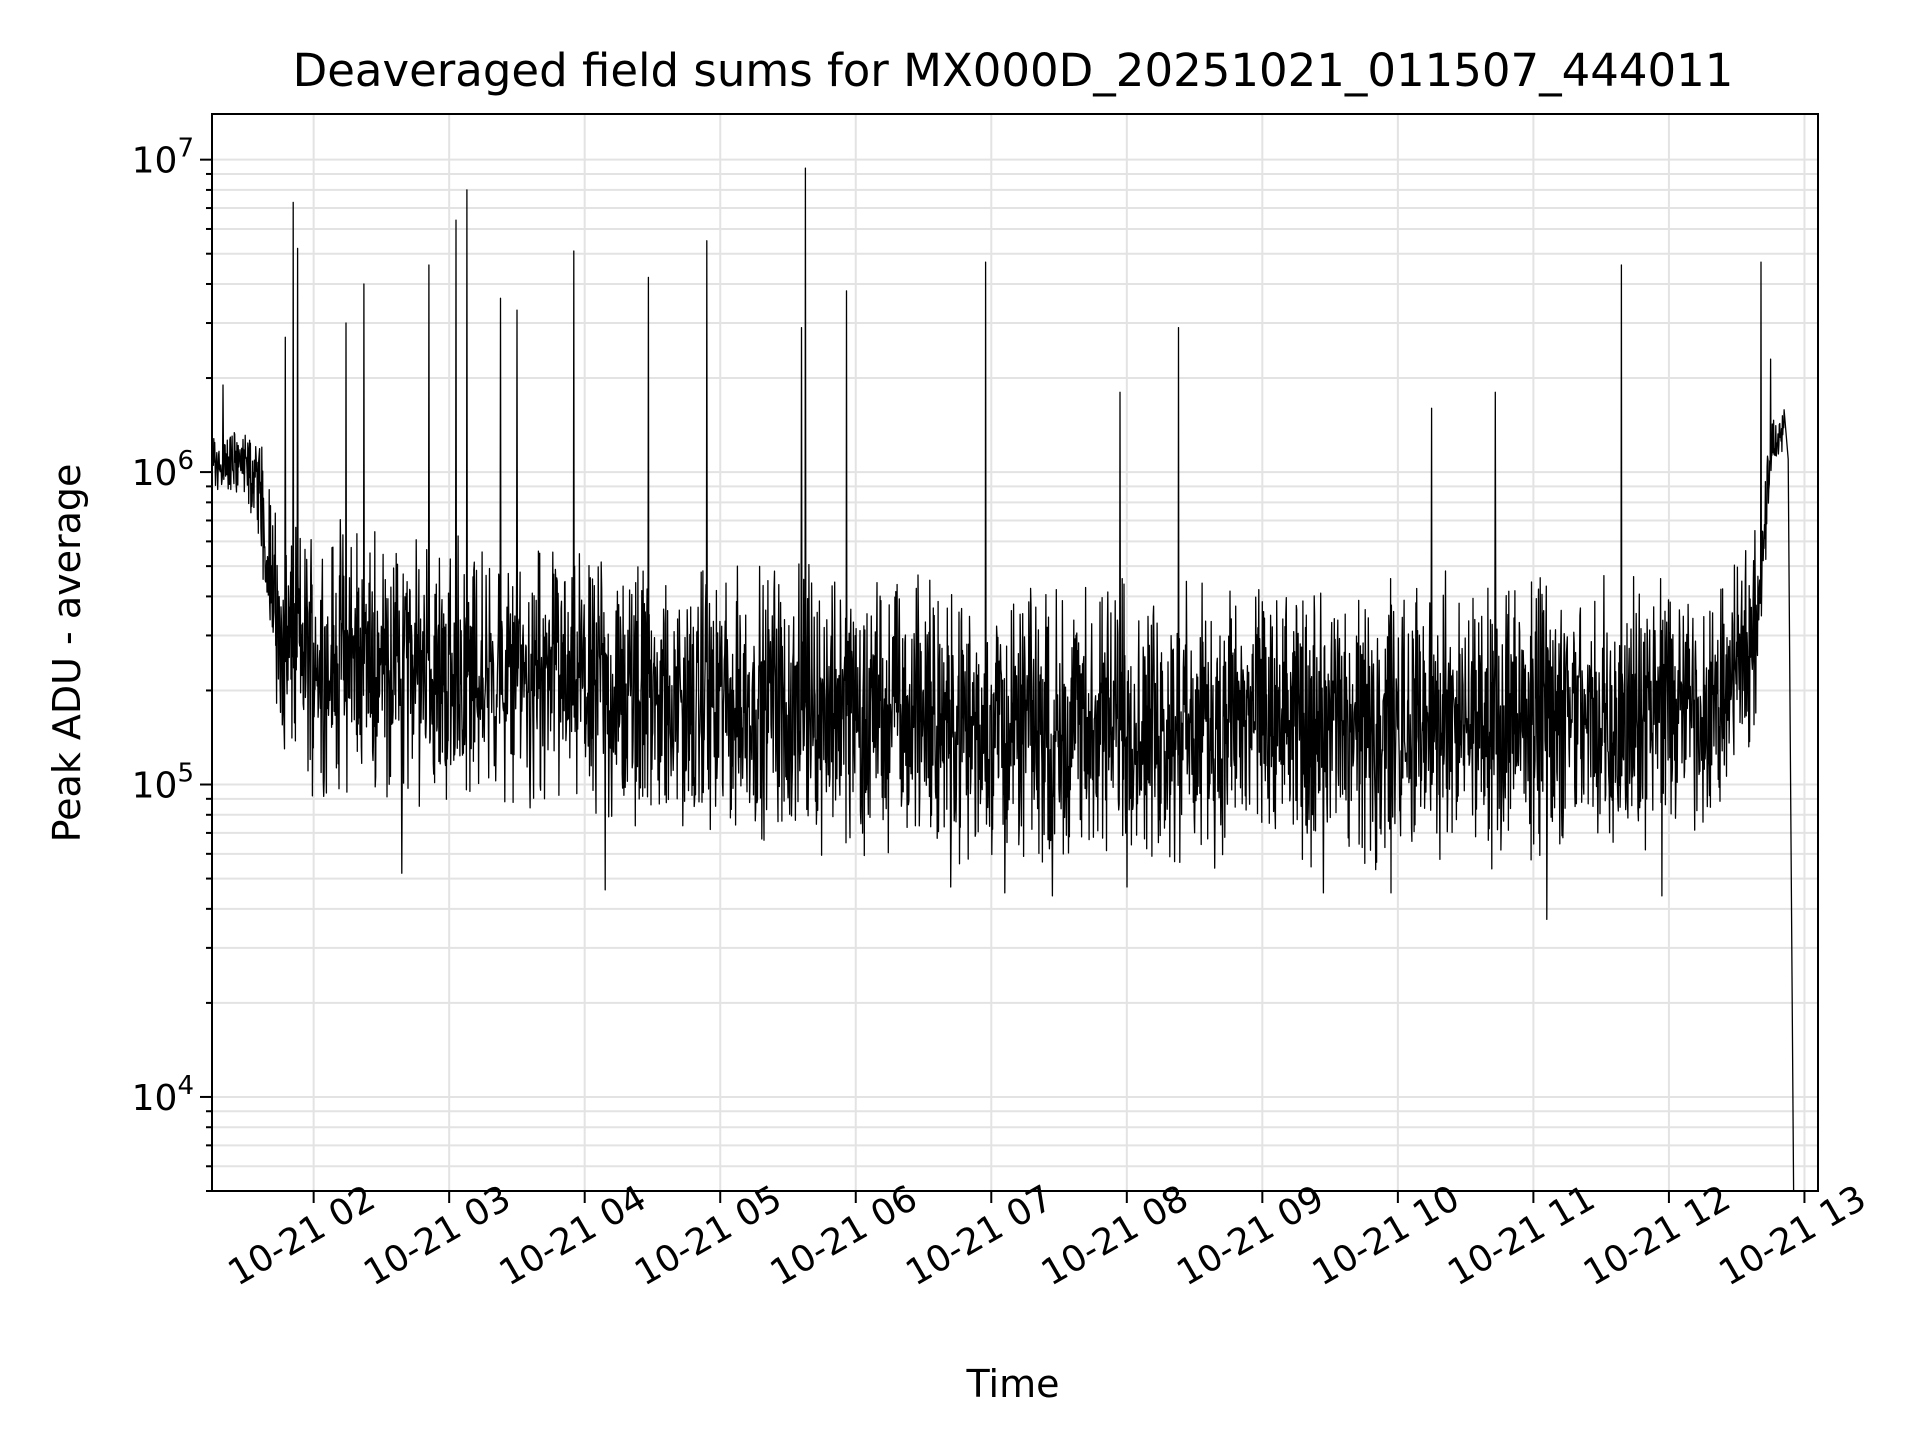  What do you see at coordinates (163, 158) in the screenshot?
I see `y-tick-label: 10⁷` at bounding box center [163, 158].